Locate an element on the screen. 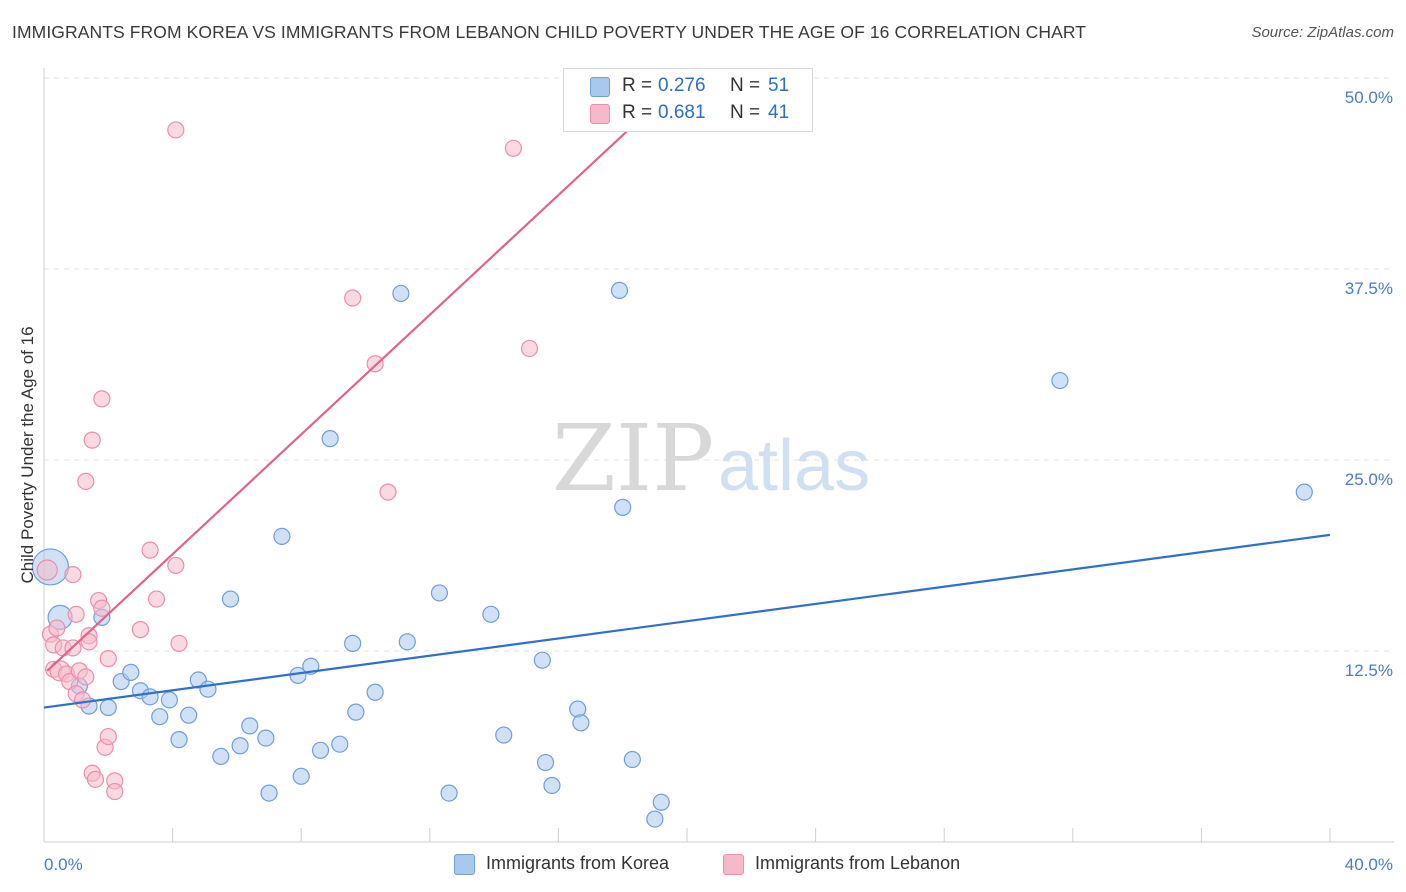 Image resolution: width=1406 pixels, height=892 pixels. watermark-zip: ZIP is located at coordinates (633, 458).